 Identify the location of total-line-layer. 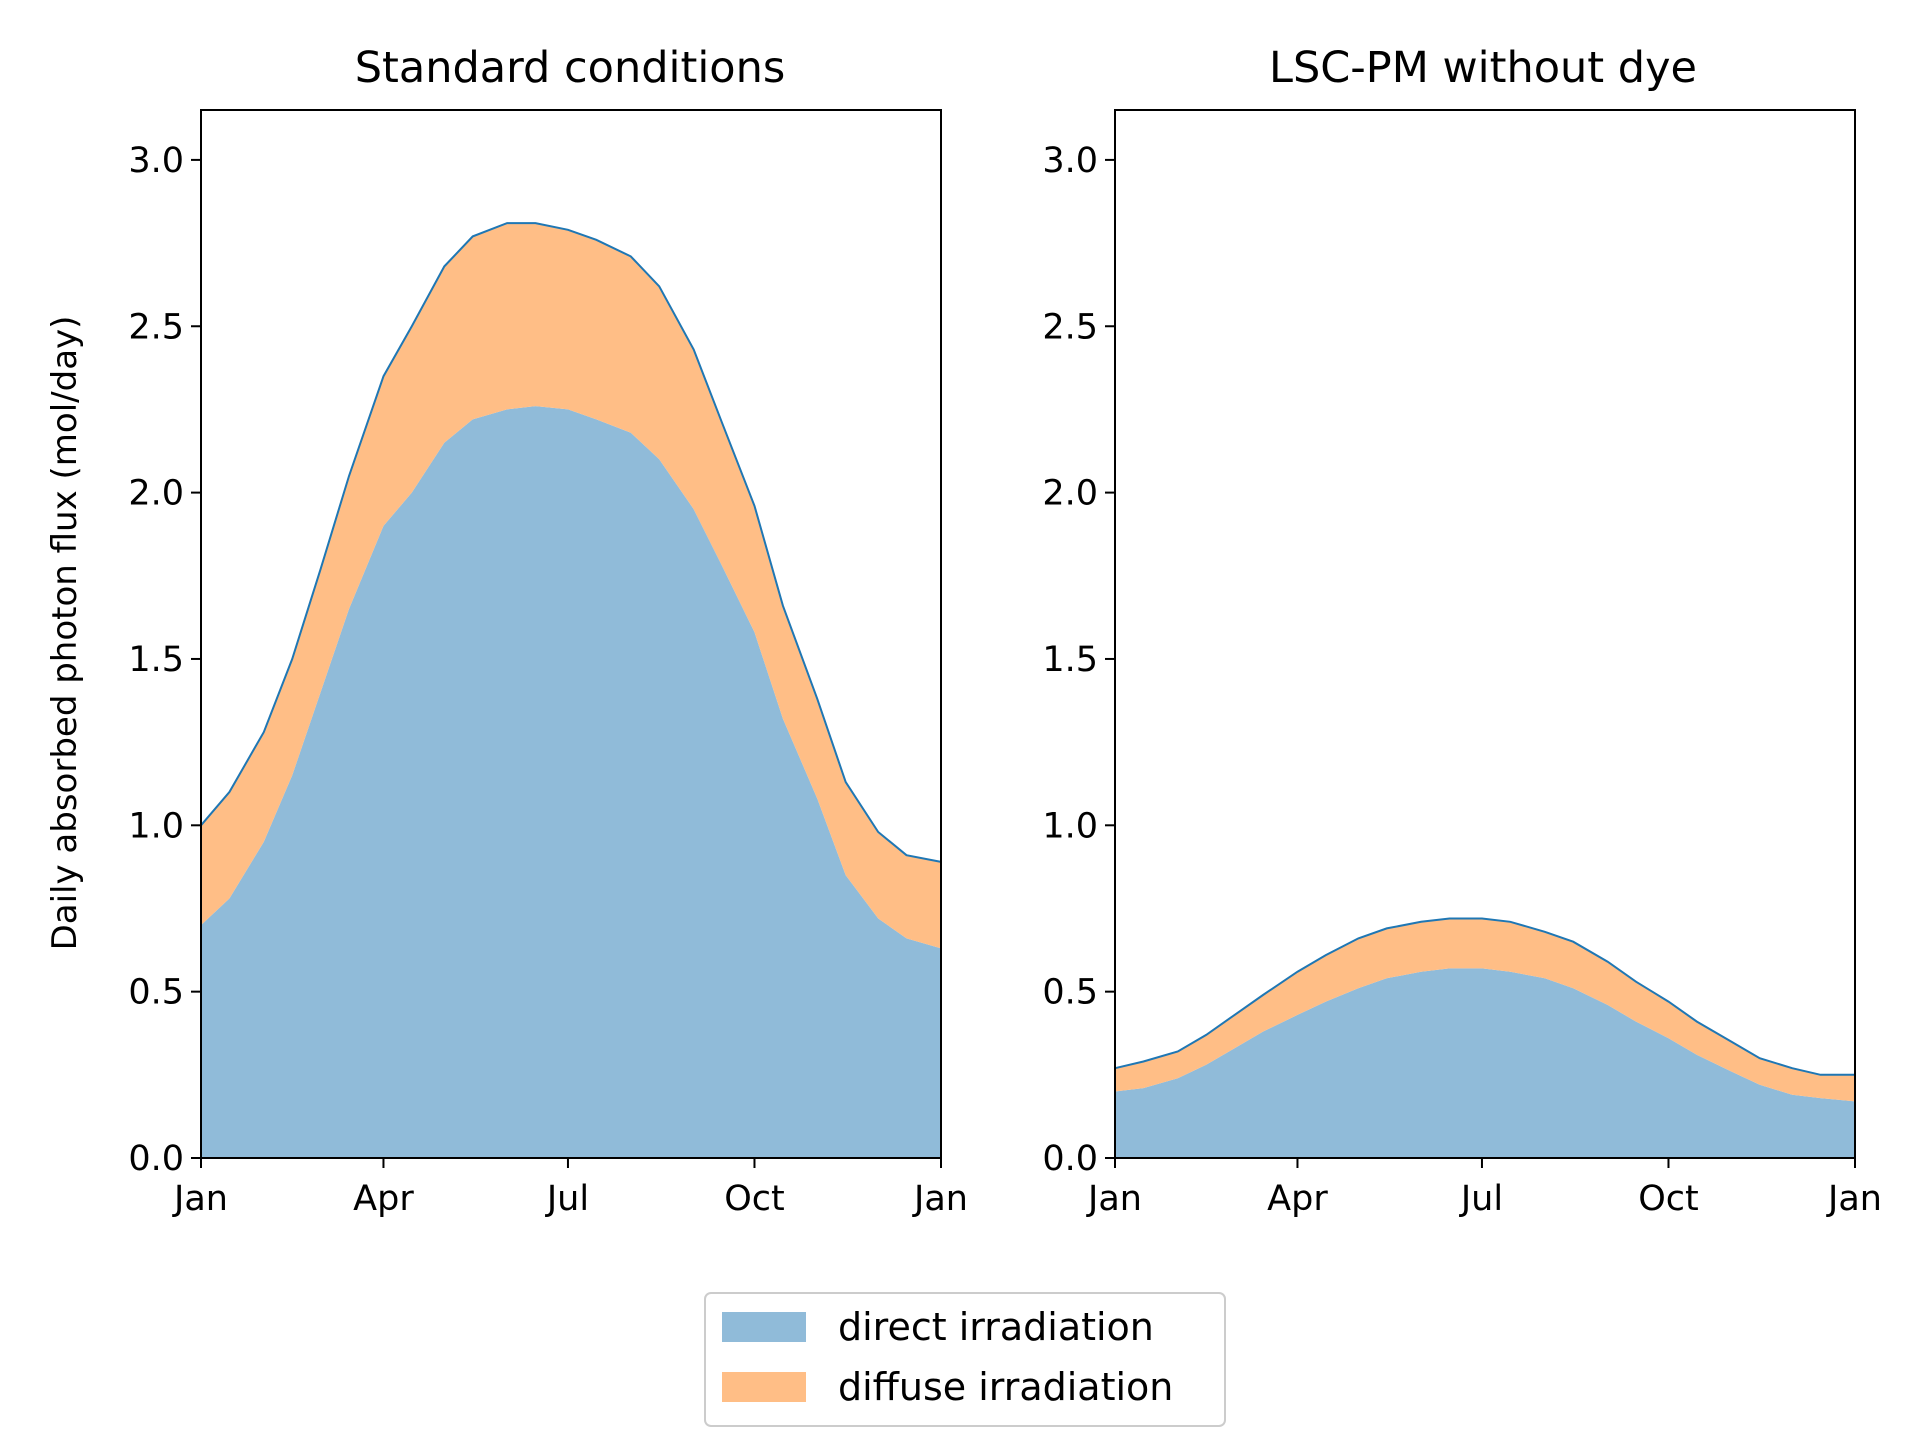
(1484, 996).